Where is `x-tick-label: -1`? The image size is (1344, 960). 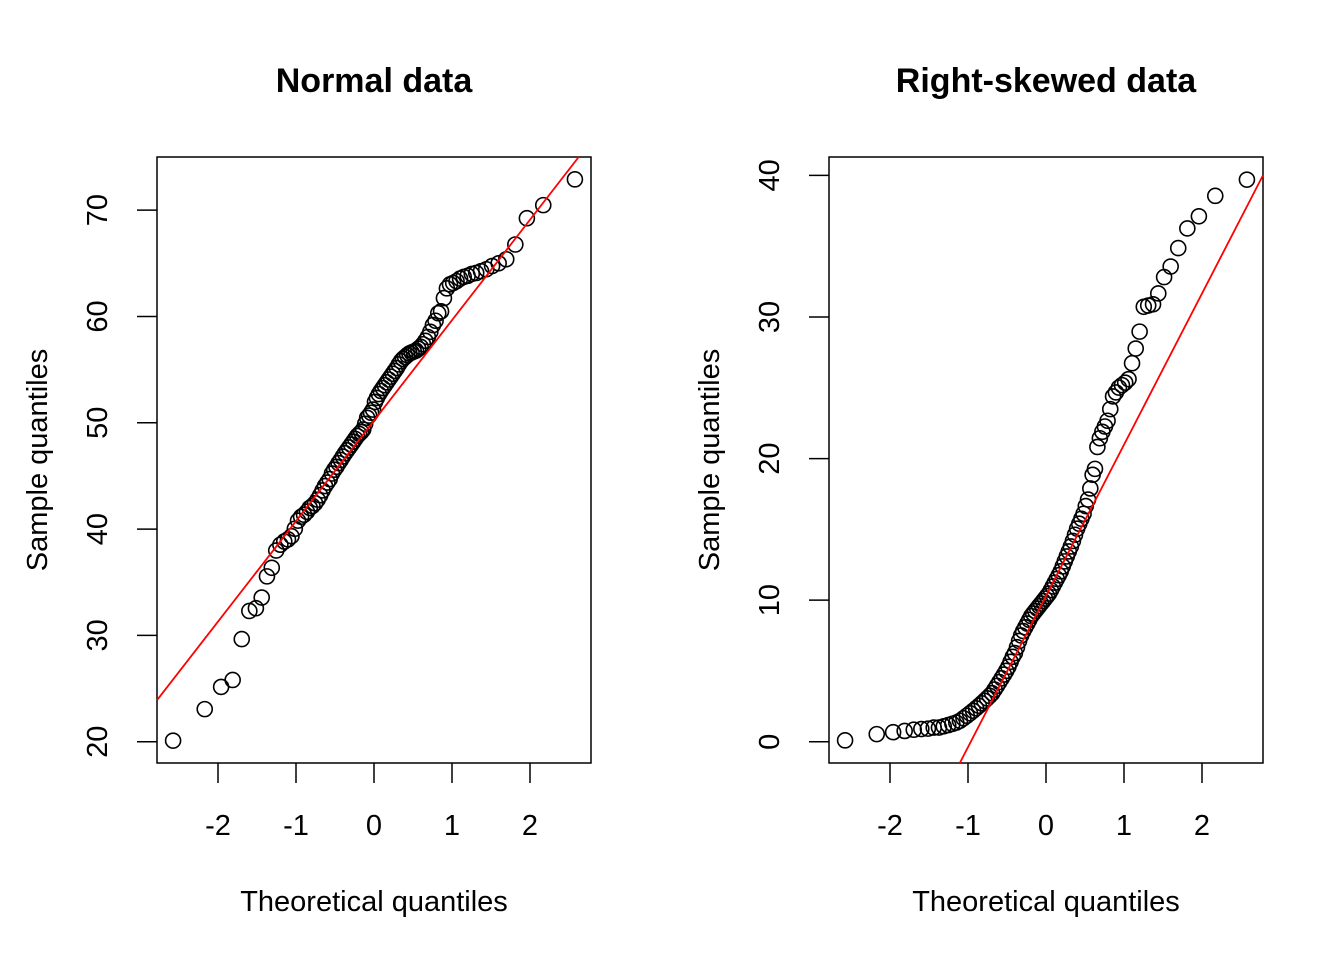
x-tick-label: -1 is located at coordinates (296, 826).